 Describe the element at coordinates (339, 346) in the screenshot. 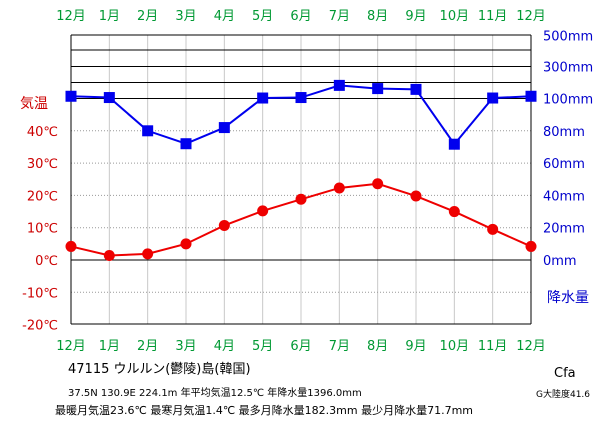

I see `month-label-bottom: 7月` at that location.